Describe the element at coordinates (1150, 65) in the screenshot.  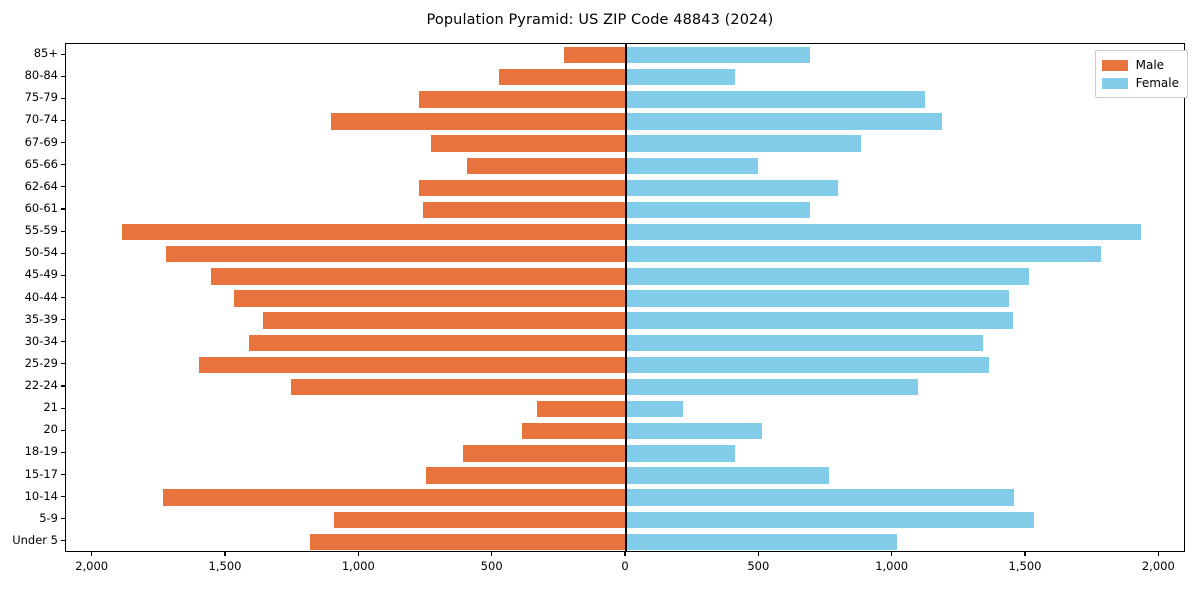
I see `legend-label-male: Male` at that location.